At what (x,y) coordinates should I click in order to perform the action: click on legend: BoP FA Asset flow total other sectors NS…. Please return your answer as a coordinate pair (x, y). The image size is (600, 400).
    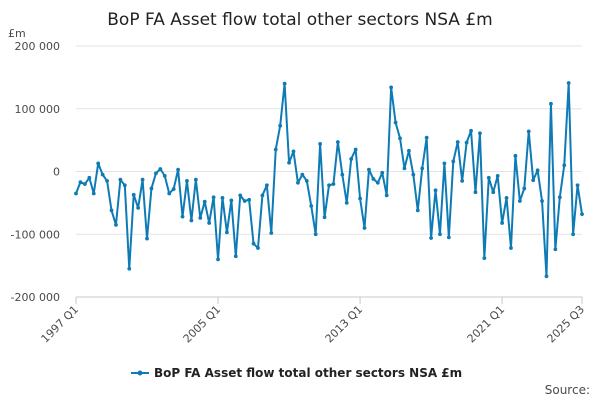
    Looking at the image, I should click on (296, 373).